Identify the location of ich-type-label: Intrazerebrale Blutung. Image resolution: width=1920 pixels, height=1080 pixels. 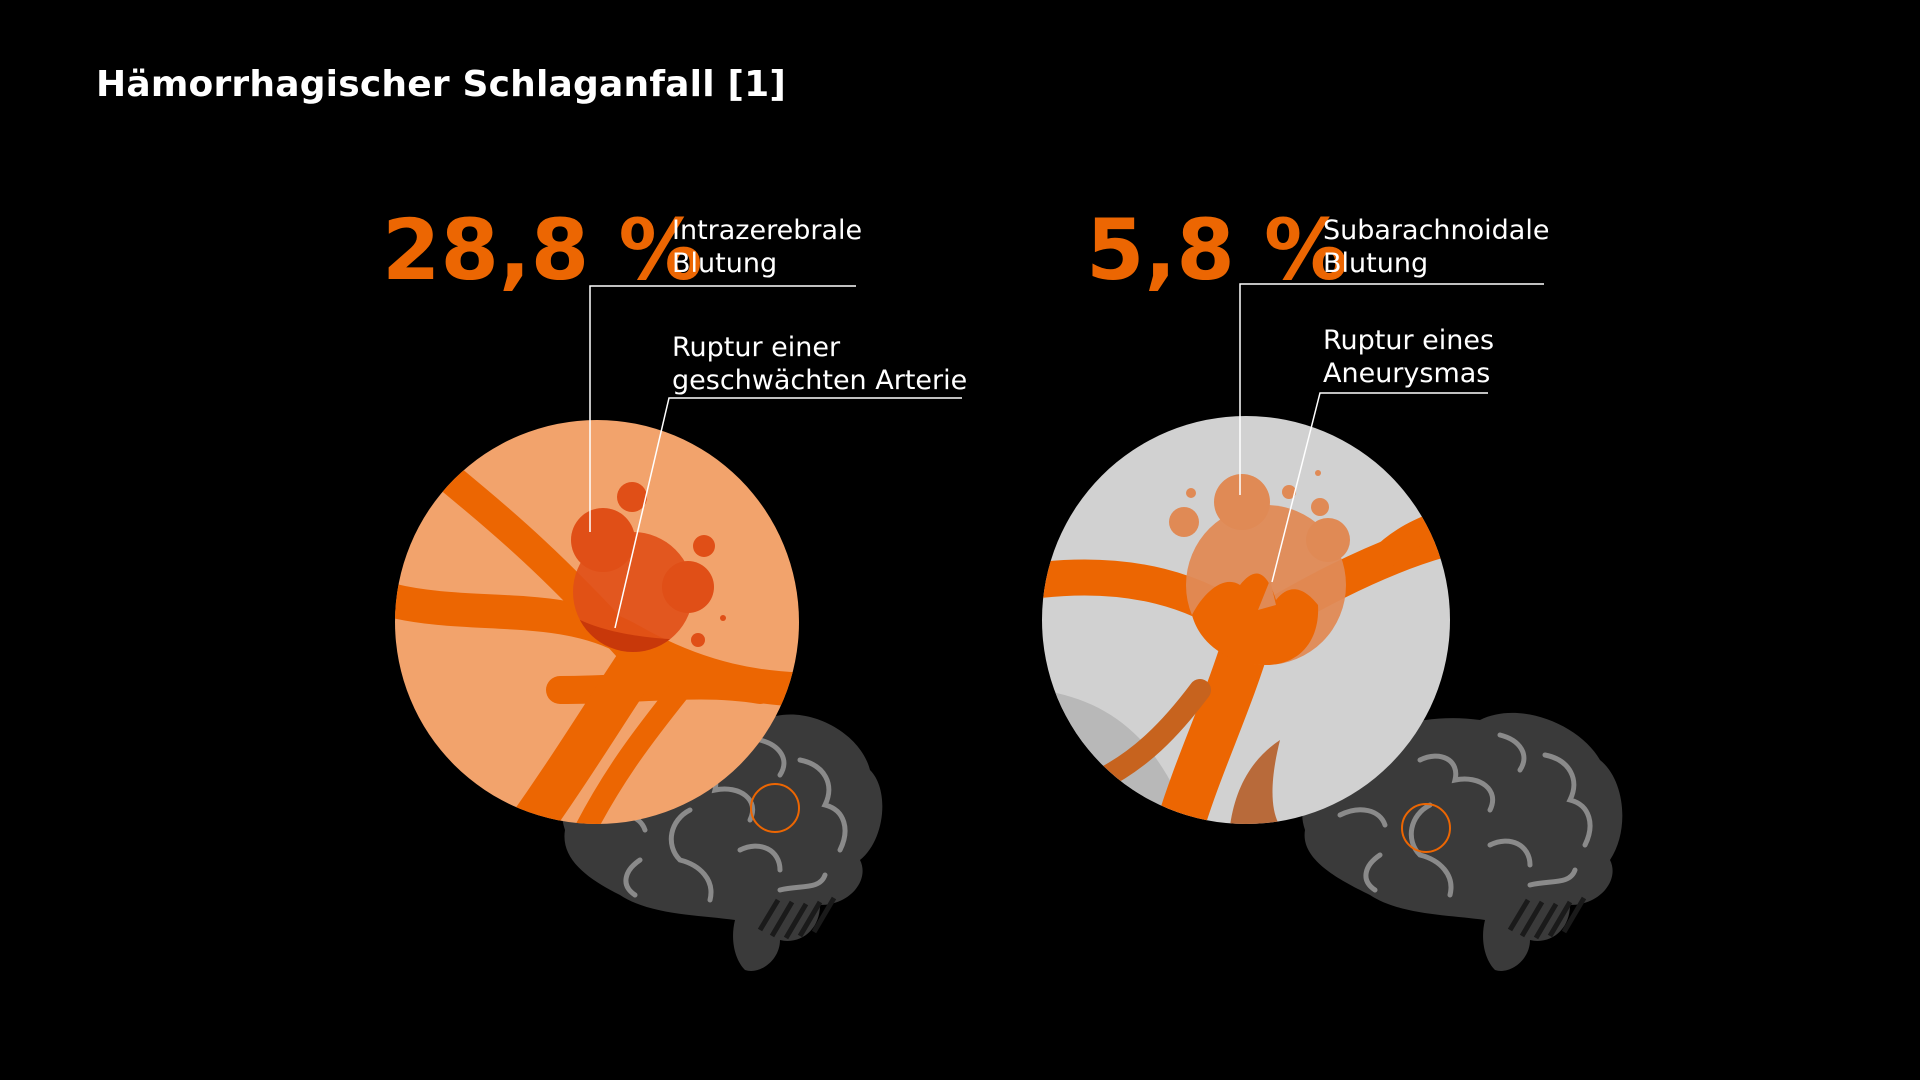
(767, 247).